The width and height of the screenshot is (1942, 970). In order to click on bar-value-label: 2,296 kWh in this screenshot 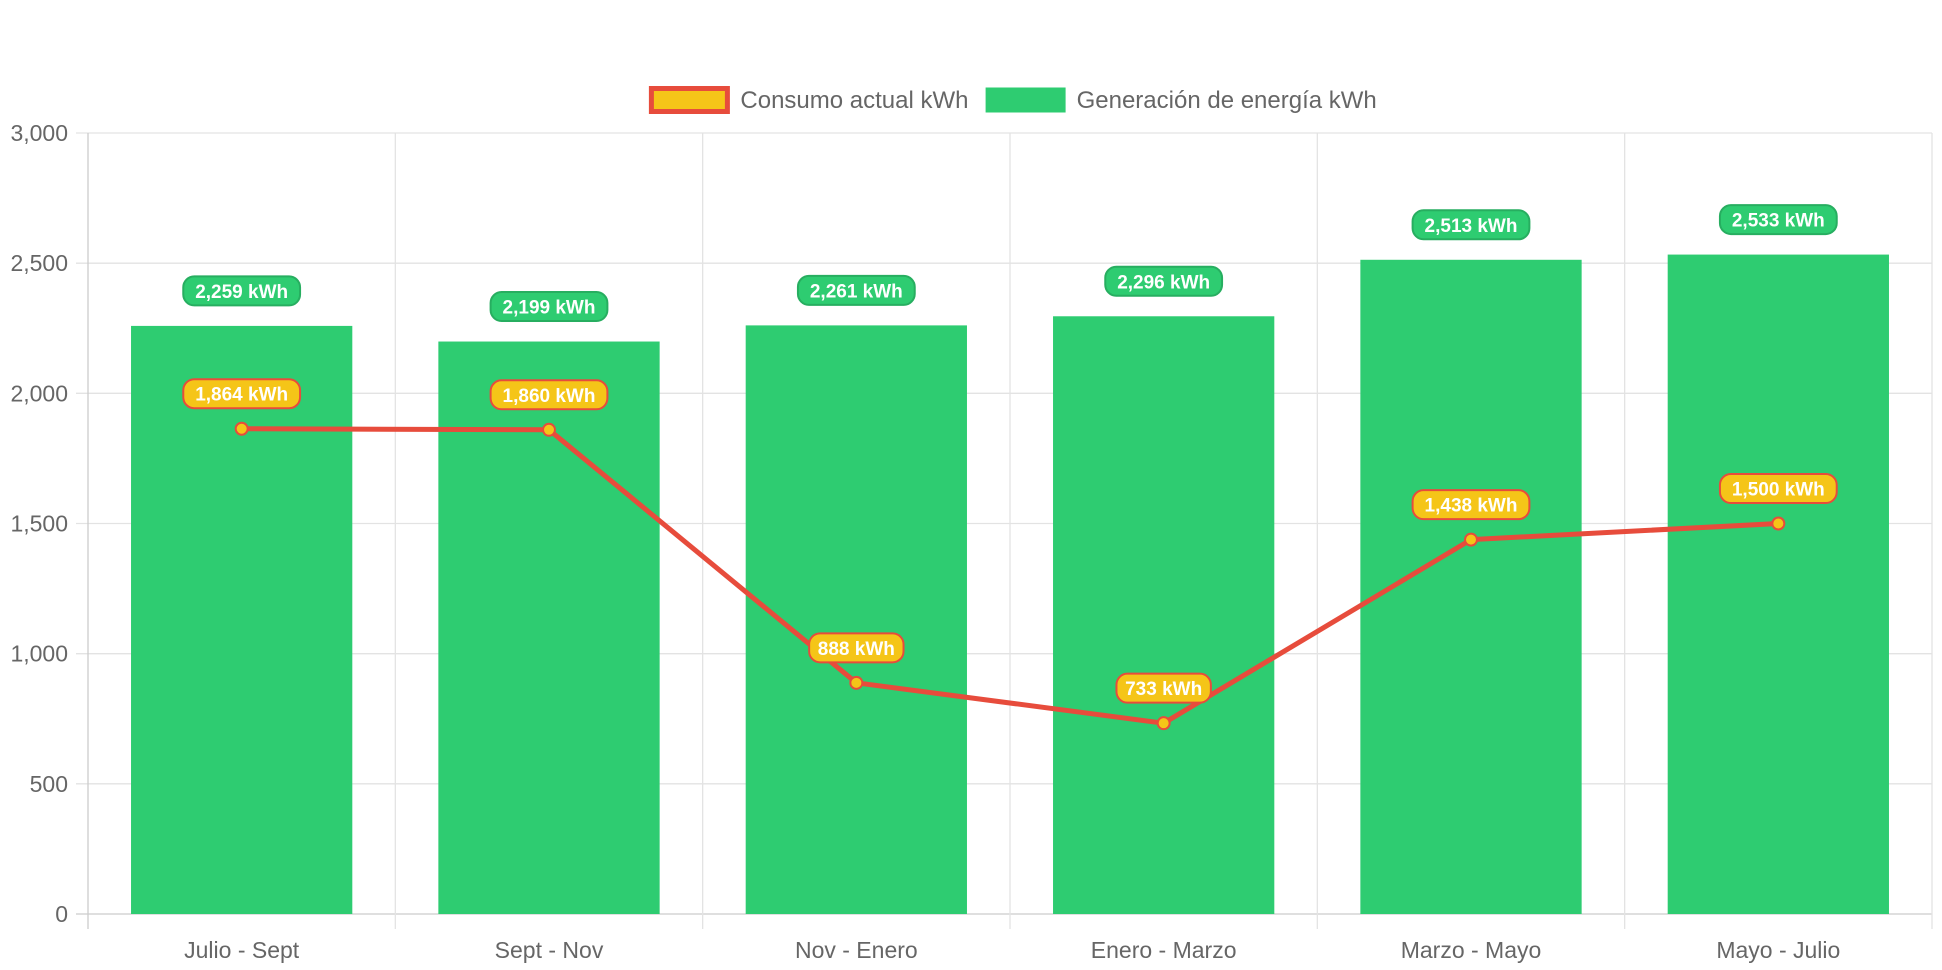, I will do `click(1164, 281)`.